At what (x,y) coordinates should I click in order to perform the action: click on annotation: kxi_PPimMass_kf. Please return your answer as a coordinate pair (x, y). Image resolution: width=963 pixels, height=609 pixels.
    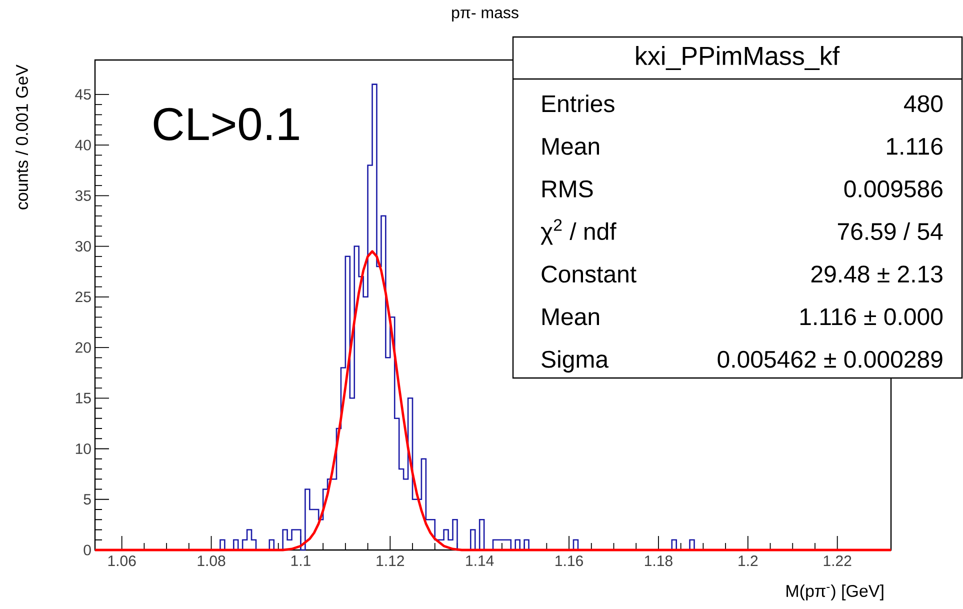
    Looking at the image, I should click on (738, 58).